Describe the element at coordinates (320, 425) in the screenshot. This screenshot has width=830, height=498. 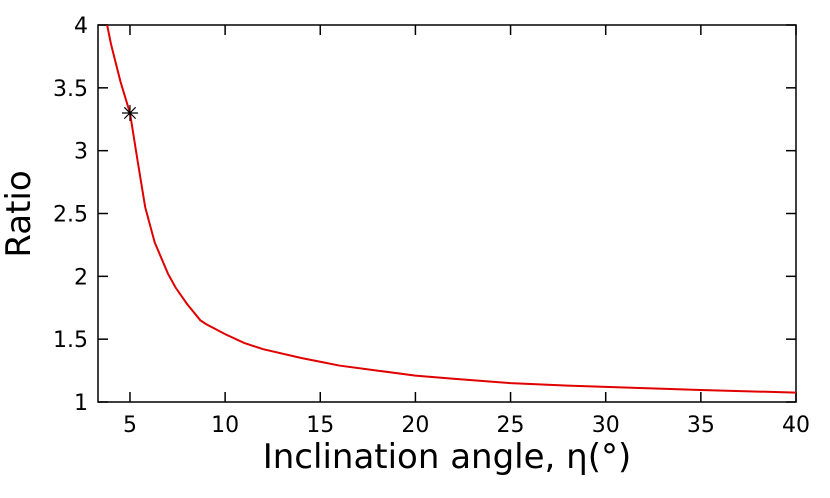
I see `x-tick-label: 15` at that location.